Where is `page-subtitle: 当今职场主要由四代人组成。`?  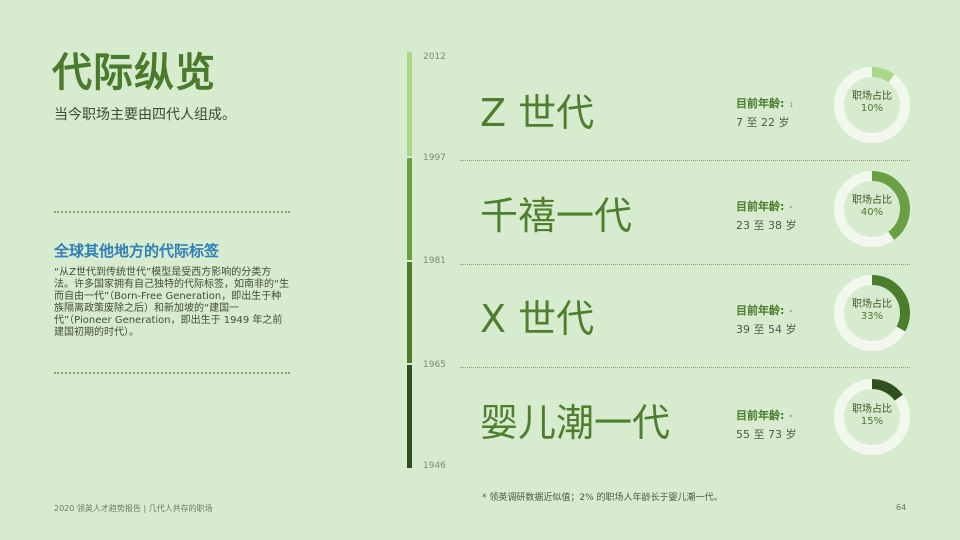
page-subtitle: 当今职场主要由四代人组成。 is located at coordinates (145, 115).